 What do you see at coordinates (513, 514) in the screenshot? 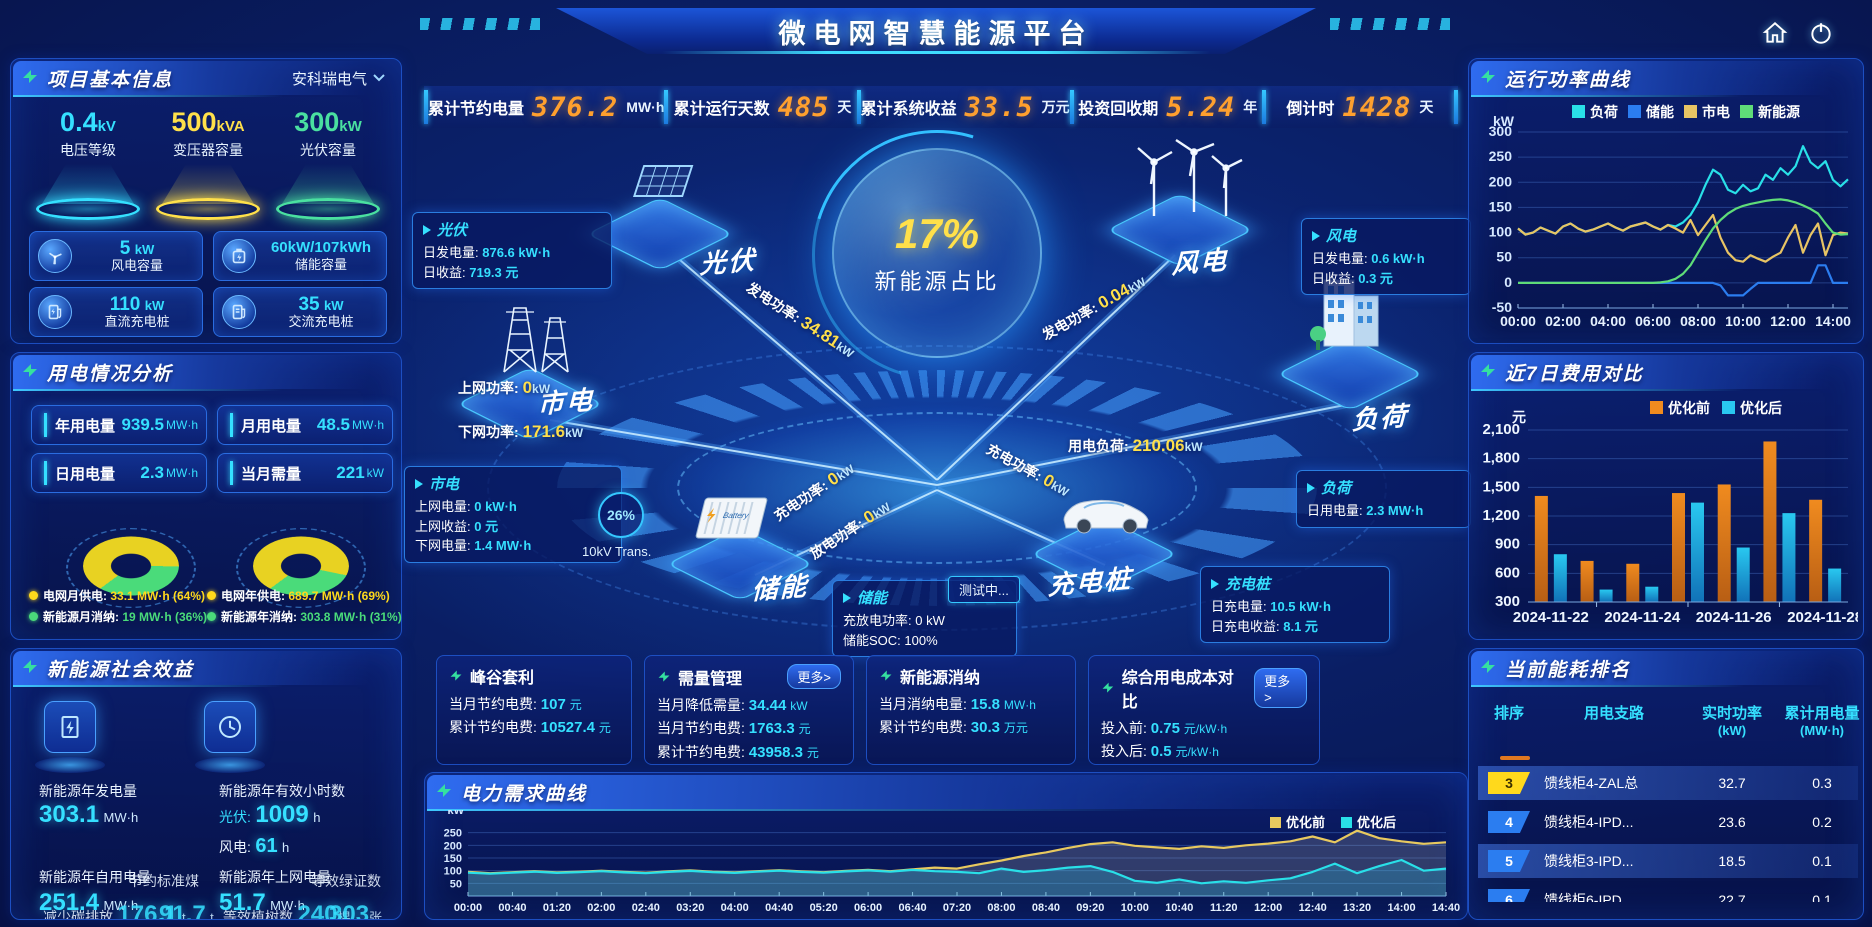
I see `grid-info-card: 市电 上网电量: 0 kW·h 上网收益: 0 元下网电量: 1.4 MW·h` at bounding box center [513, 514].